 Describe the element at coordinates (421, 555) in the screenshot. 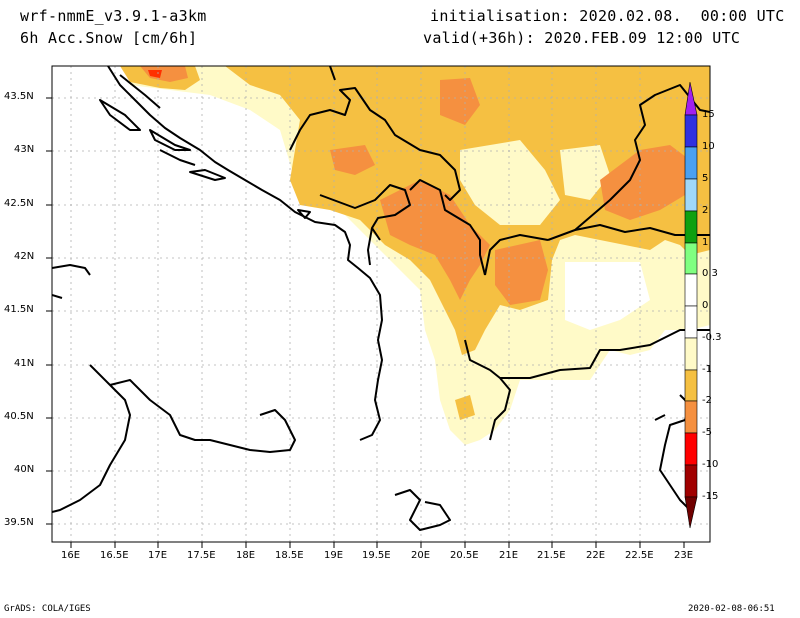

I see `lon-label: 20E` at that location.